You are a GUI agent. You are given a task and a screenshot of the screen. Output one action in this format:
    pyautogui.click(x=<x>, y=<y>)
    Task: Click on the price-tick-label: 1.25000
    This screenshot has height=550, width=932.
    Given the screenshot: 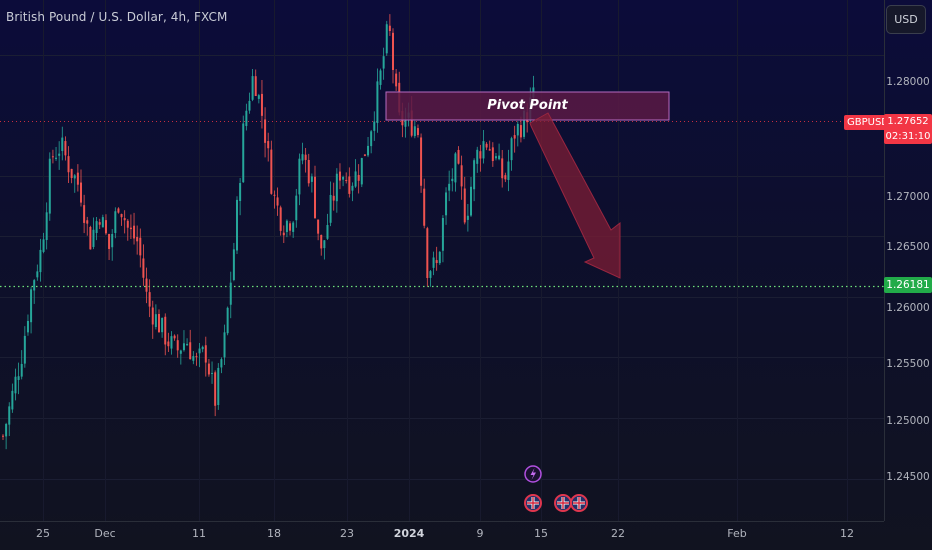 What is the action you would take?
    pyautogui.click(x=908, y=421)
    